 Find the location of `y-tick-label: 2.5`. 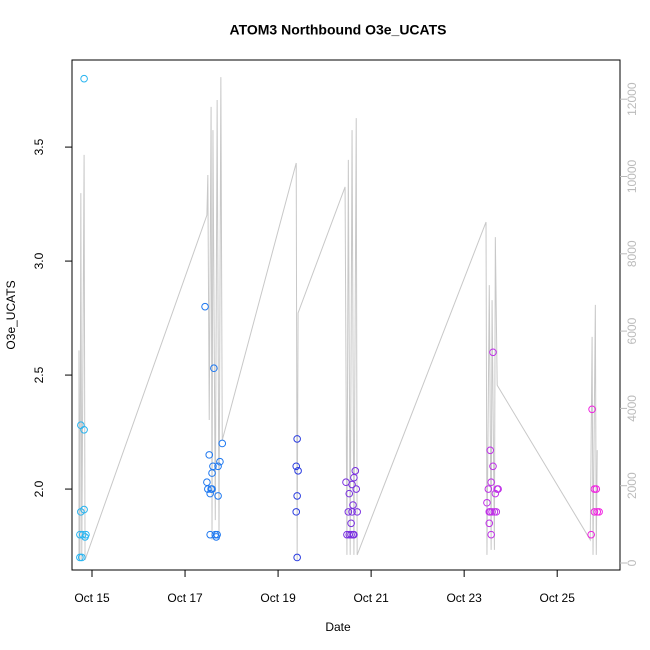

y-tick-label: 2.5 is located at coordinates (39, 374).